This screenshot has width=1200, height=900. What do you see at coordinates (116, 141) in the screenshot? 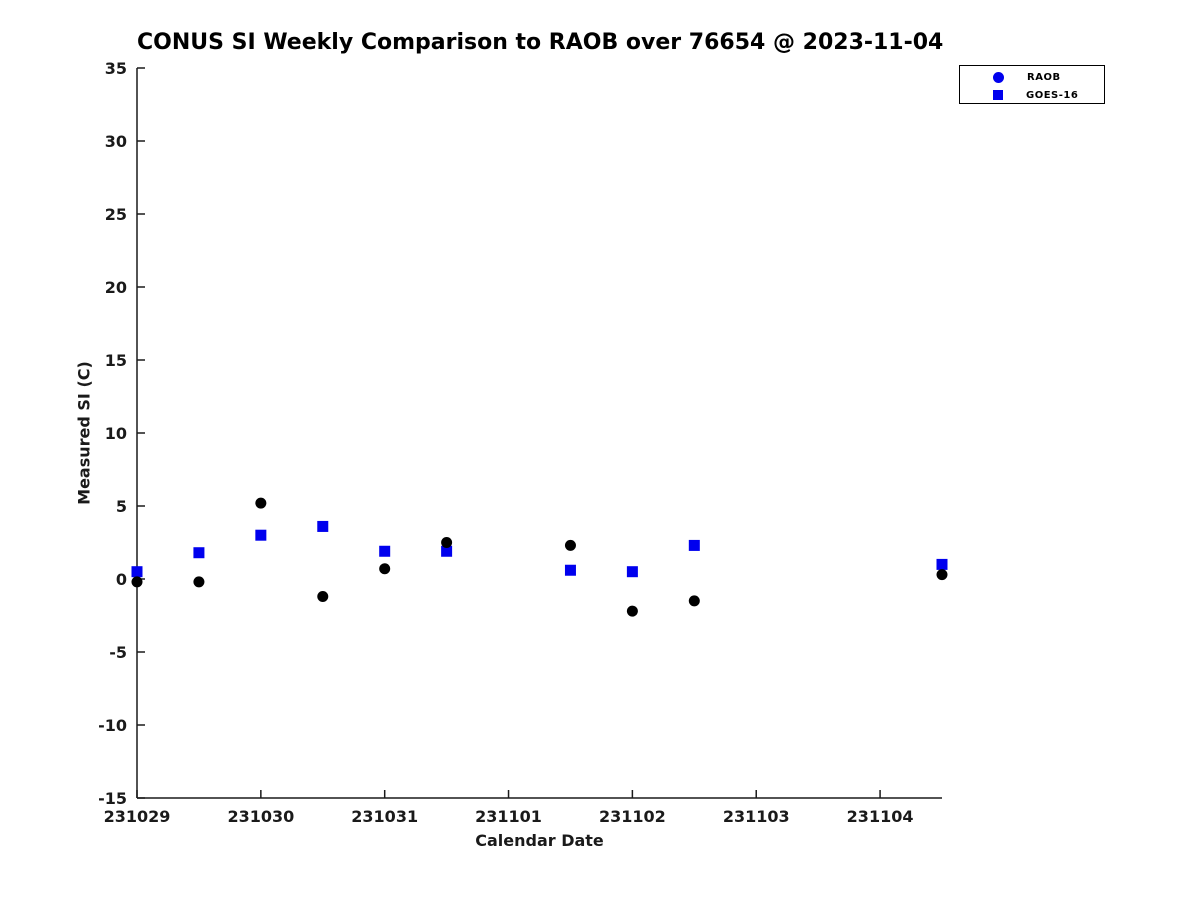
I see `y-tick-label: 30` at bounding box center [116, 141].